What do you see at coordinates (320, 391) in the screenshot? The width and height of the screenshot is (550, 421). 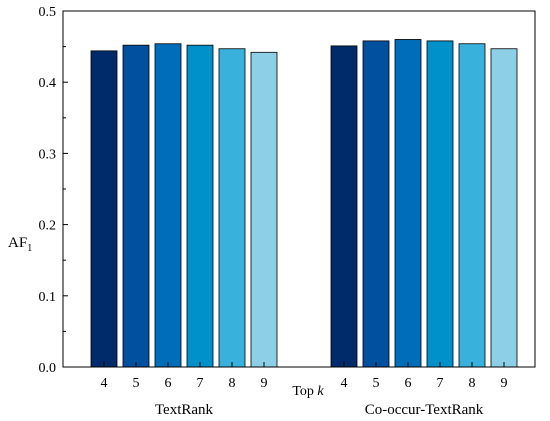 I see `x-axis-center-label-italic: k` at bounding box center [320, 391].